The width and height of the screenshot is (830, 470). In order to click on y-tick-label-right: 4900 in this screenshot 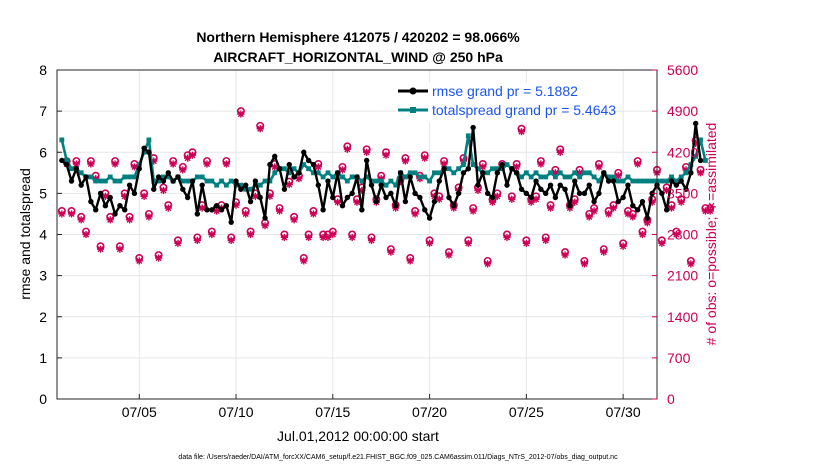, I will do `click(682, 111)`.